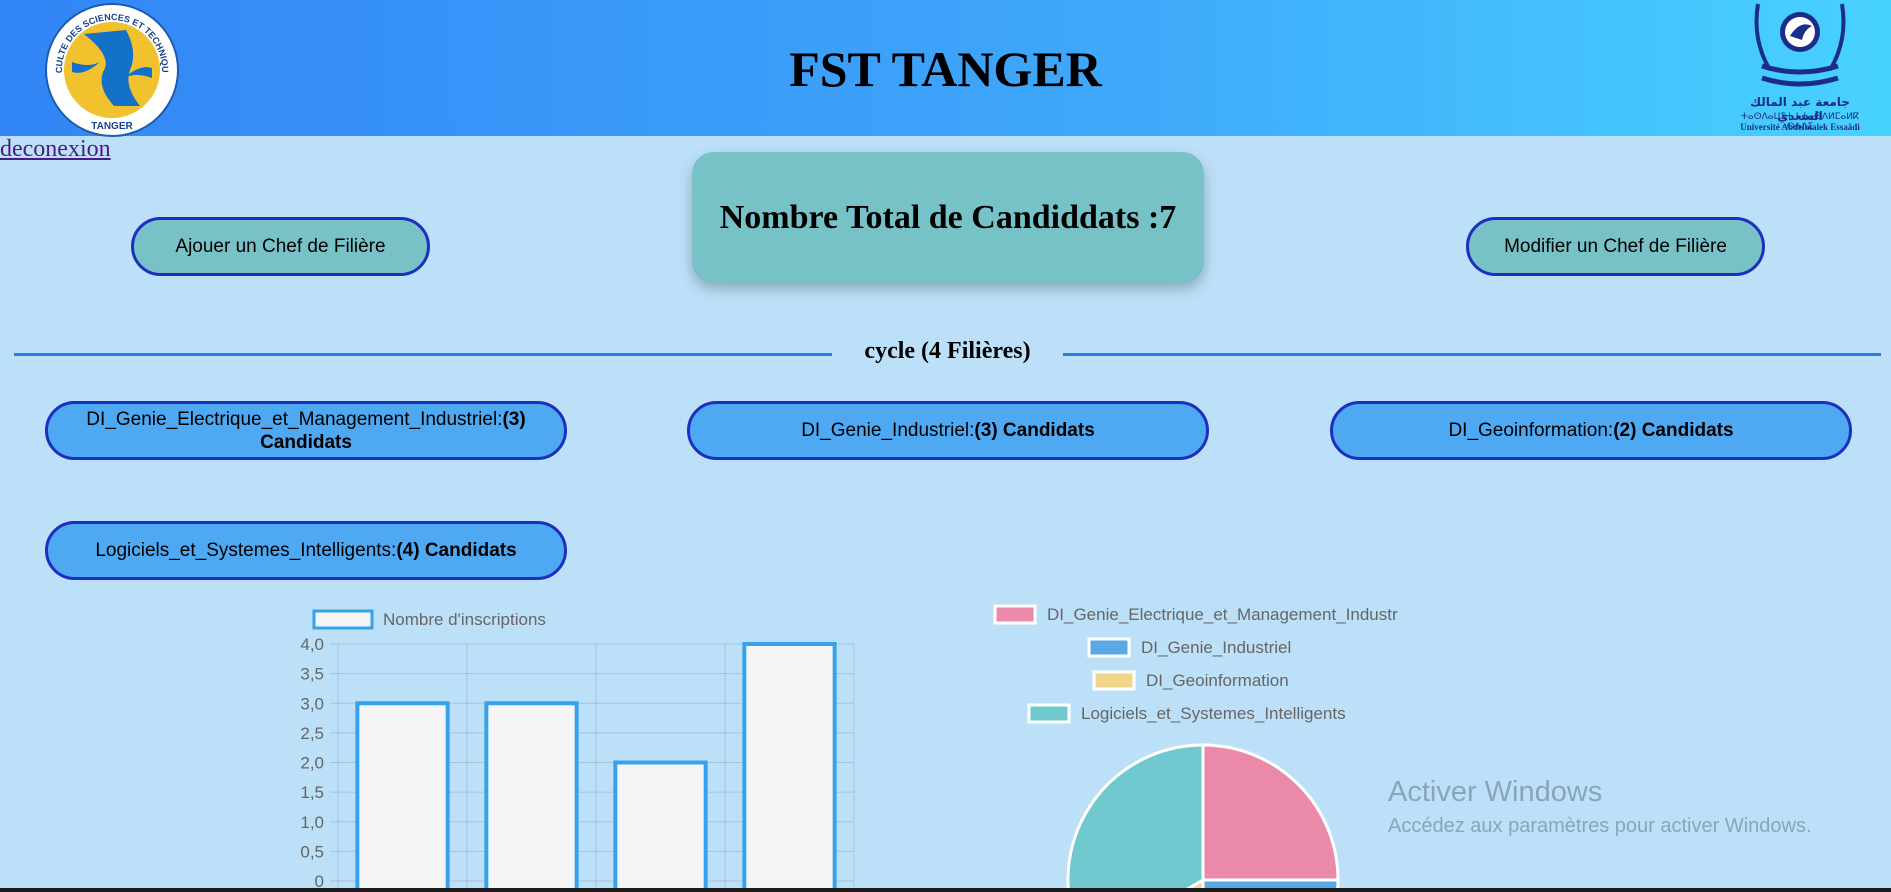  I want to click on bar-y-tick-label: 4,0, so click(312, 644).